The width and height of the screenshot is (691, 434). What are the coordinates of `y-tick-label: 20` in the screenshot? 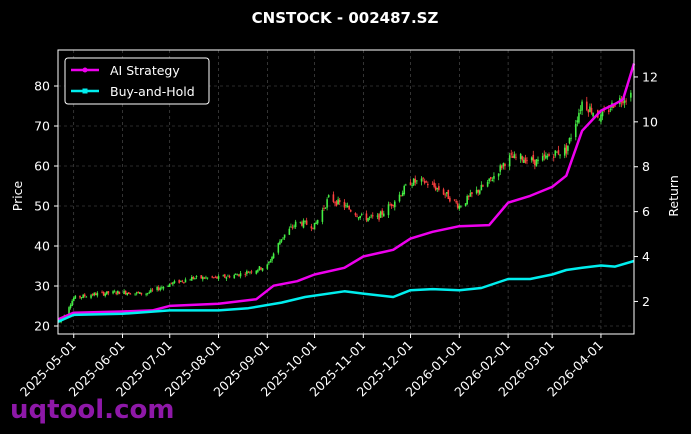 It's located at (42, 326).